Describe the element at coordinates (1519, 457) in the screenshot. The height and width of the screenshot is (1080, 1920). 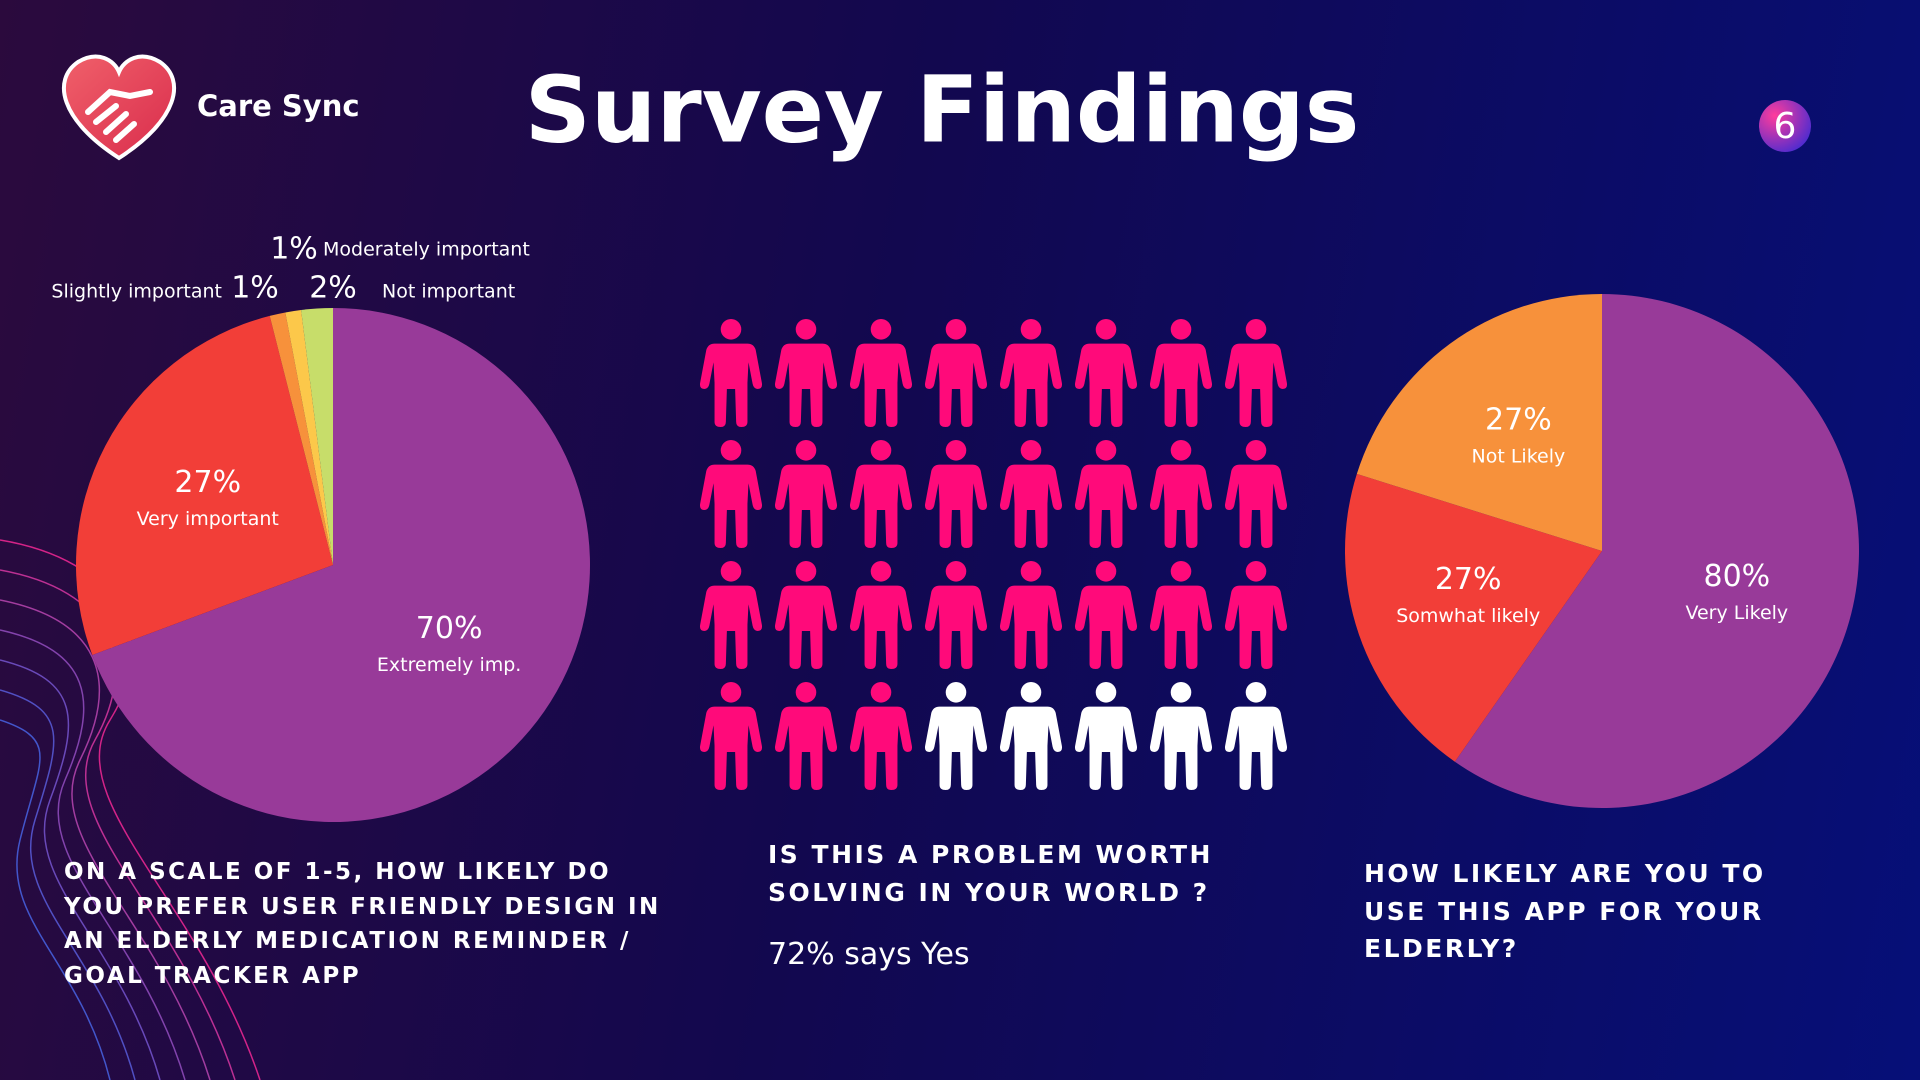
I see `category-label: Not Likely` at that location.